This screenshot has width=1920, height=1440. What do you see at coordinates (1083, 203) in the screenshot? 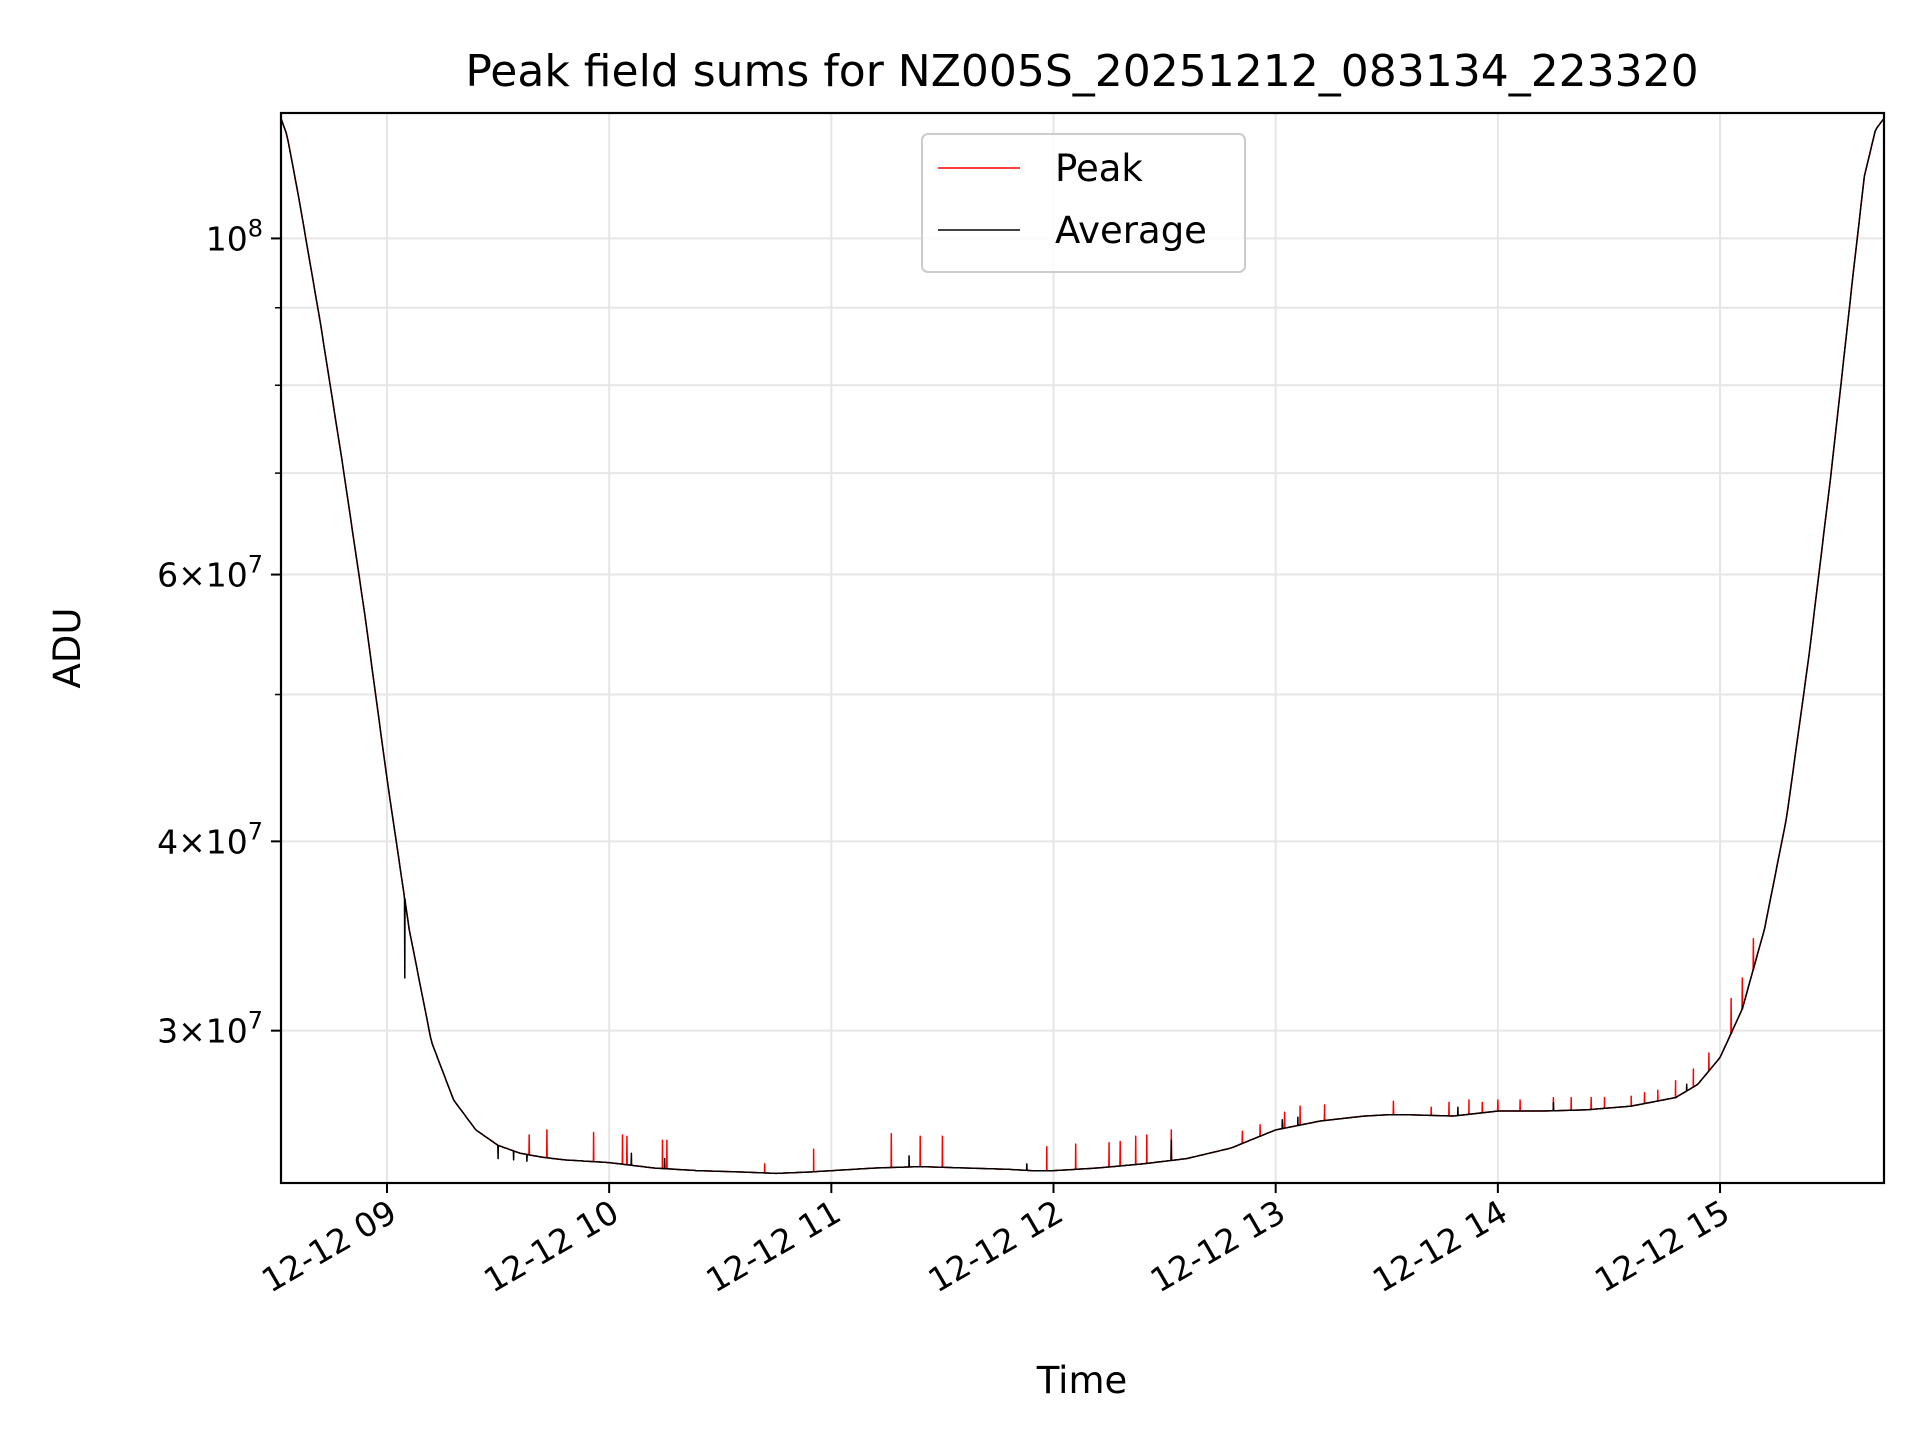
I see `legend: Peak Average` at bounding box center [1083, 203].